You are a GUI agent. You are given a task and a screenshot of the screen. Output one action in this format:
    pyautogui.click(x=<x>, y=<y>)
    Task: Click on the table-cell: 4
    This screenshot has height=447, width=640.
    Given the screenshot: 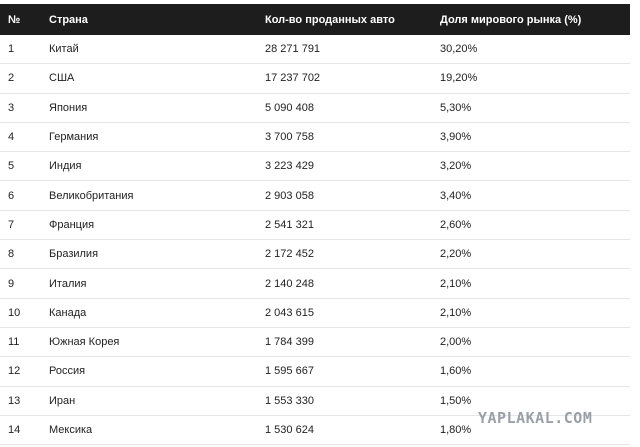 What is the action you would take?
    pyautogui.click(x=11, y=137)
    